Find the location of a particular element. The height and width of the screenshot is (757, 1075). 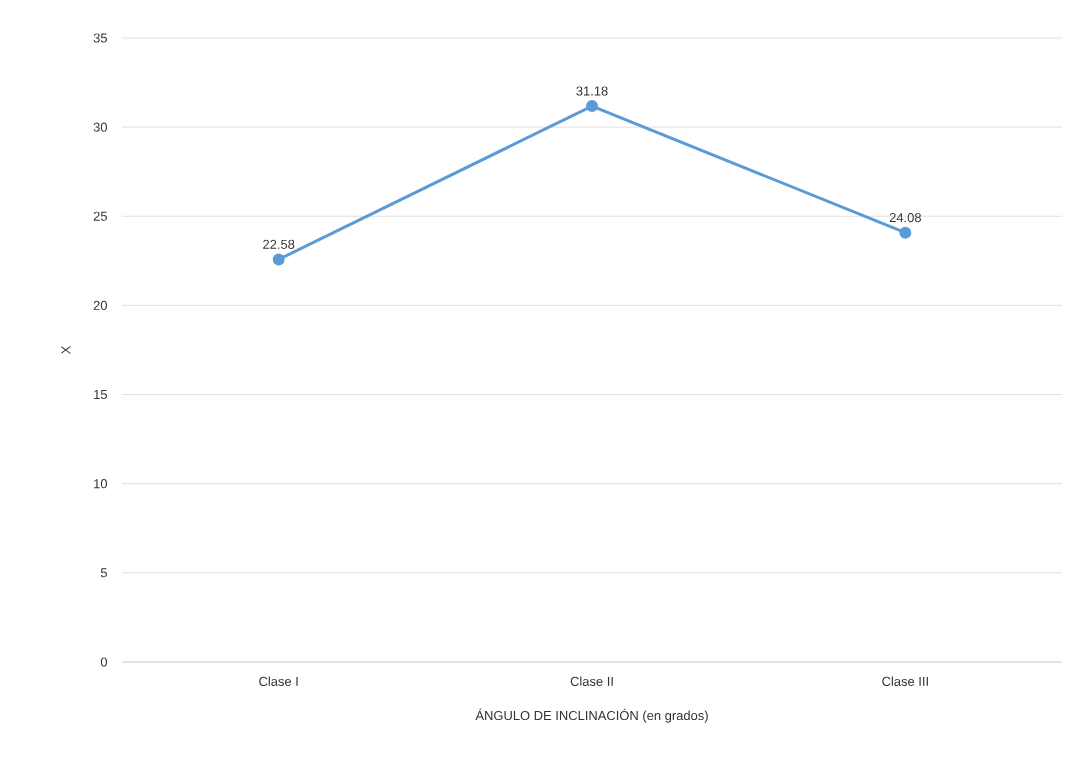

y-tick-label: 10 is located at coordinates (101, 484).